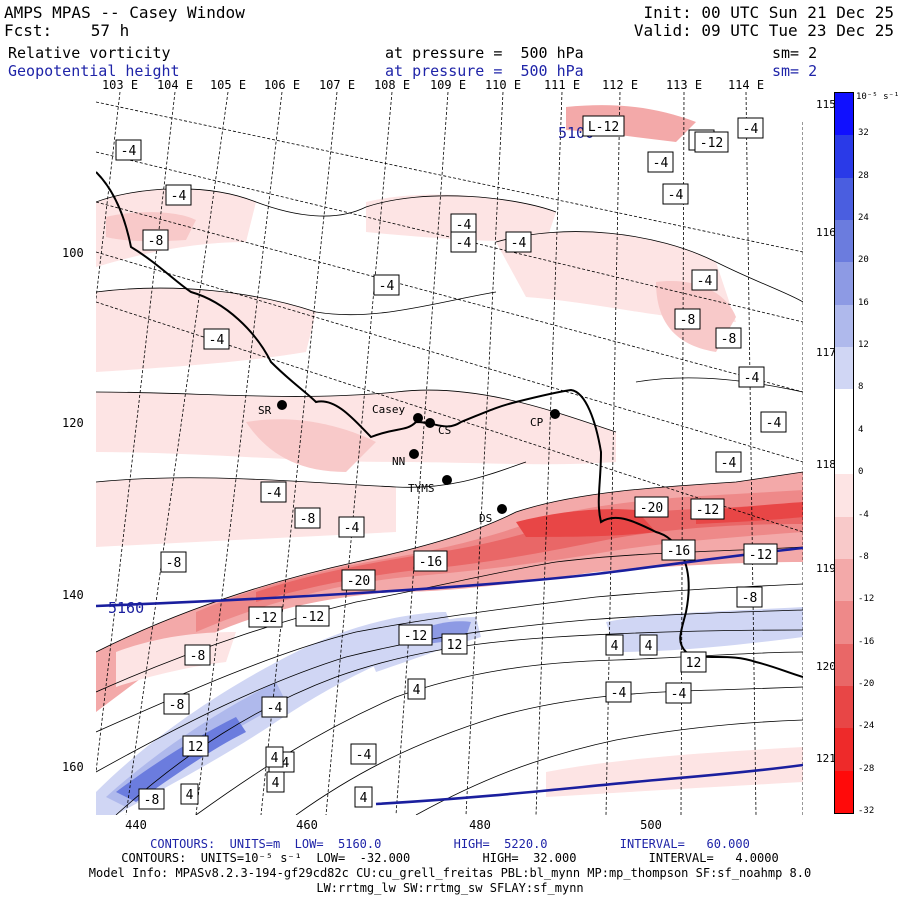  I want to click on height-contour-label: 5160, so click(126, 608).